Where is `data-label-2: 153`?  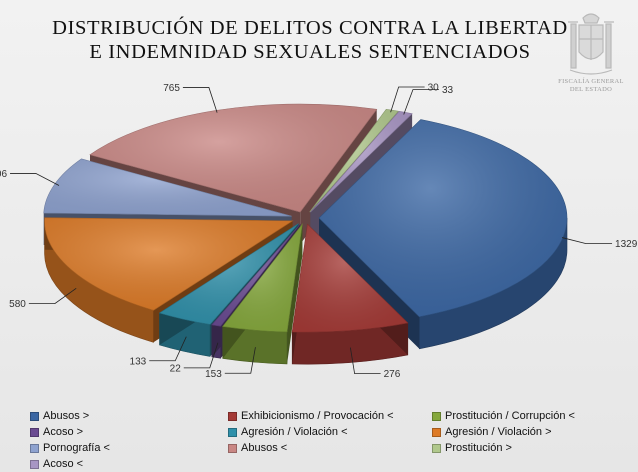
data-label-2: 153 is located at coordinates (213, 374).